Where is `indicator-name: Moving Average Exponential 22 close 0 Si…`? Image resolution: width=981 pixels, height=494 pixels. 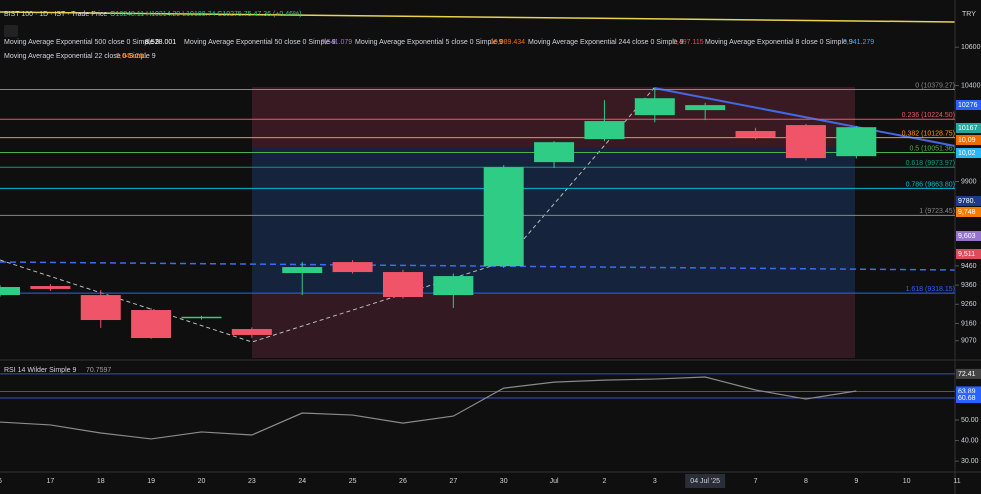
indicator-name: Moving Average Exponential 22 close 0 Si… is located at coordinates (80, 56).